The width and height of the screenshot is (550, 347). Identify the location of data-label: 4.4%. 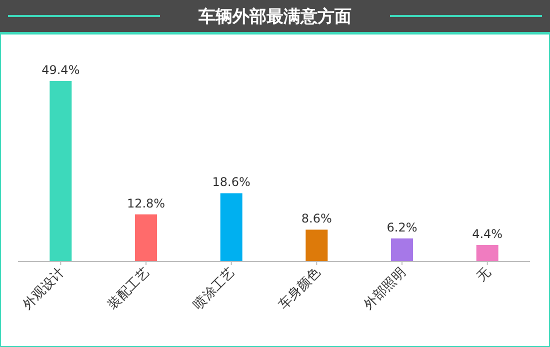
(487, 233).